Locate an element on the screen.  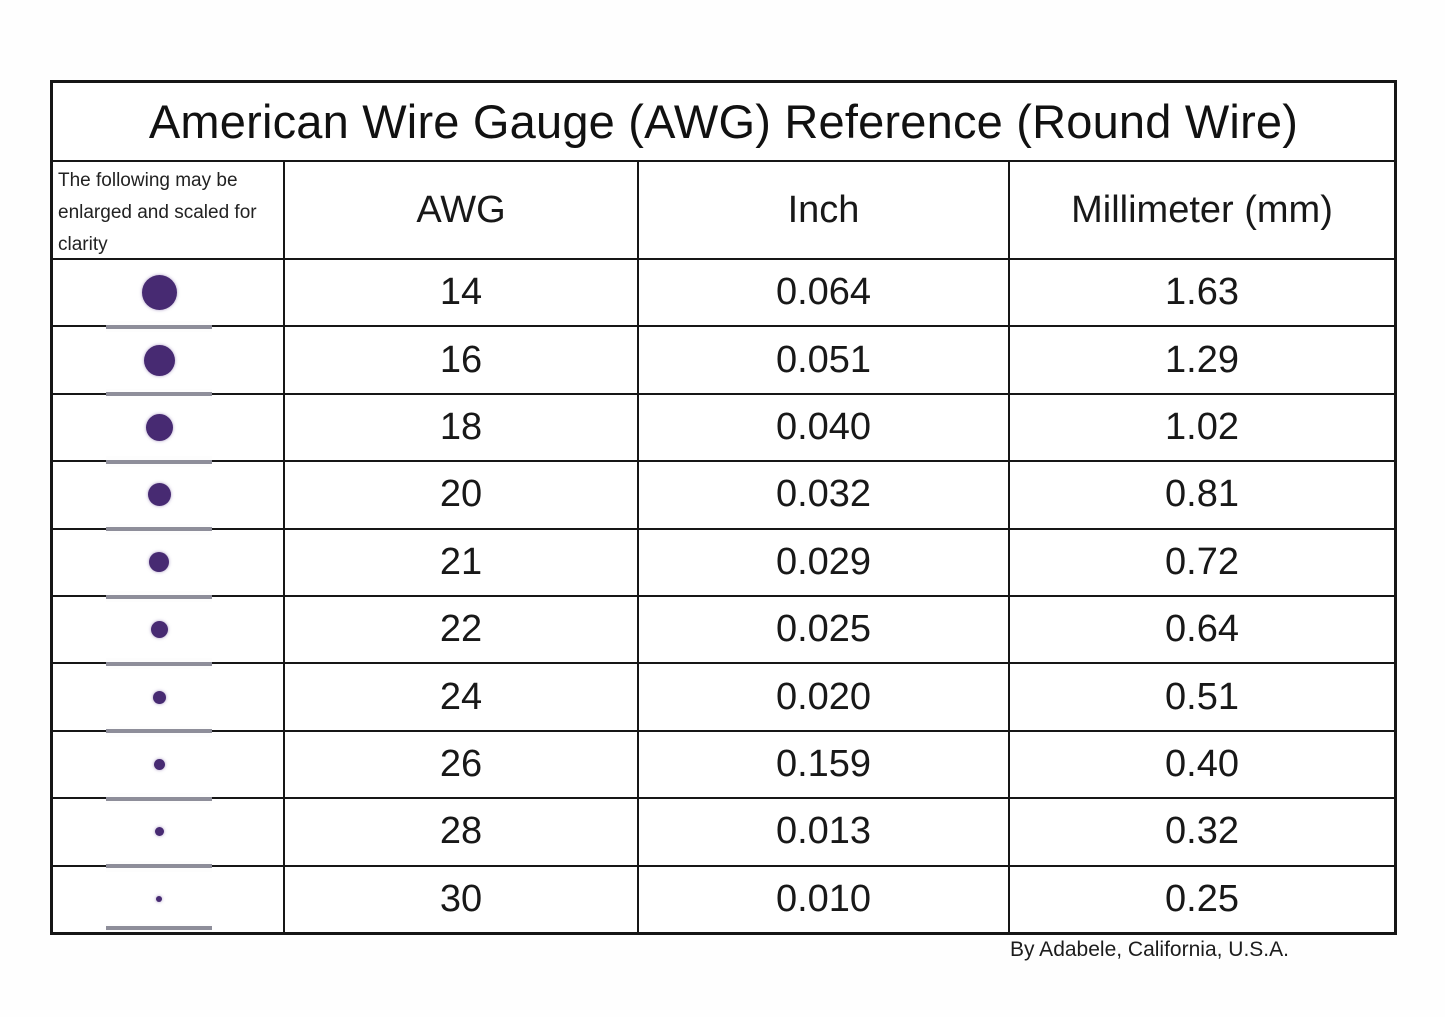
awg-value: 30 is located at coordinates (462, 899).